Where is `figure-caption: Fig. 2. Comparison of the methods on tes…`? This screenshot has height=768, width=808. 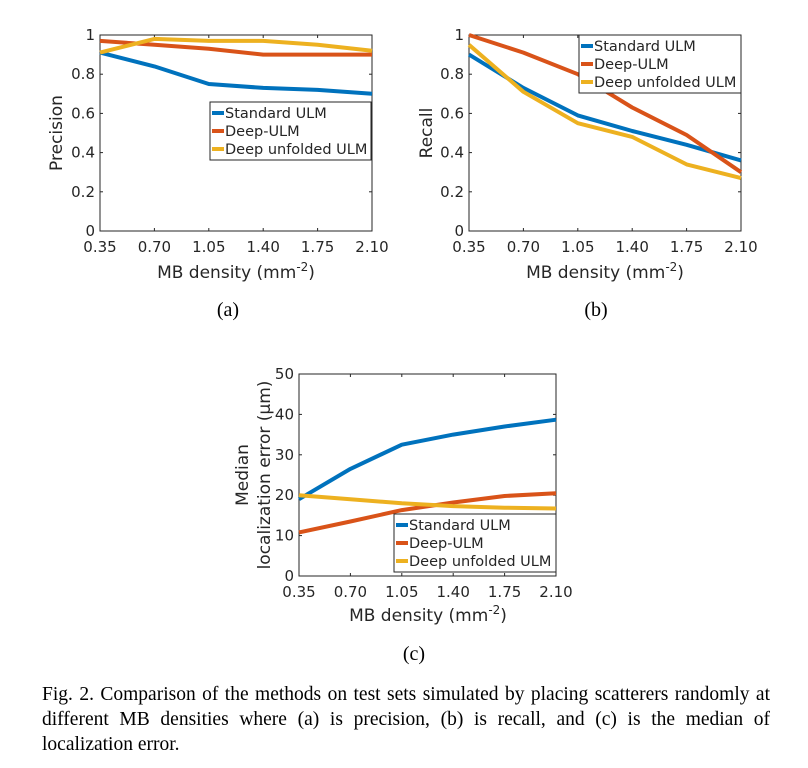 figure-caption: Fig. 2. Comparison of the methods on tes… is located at coordinates (406, 719).